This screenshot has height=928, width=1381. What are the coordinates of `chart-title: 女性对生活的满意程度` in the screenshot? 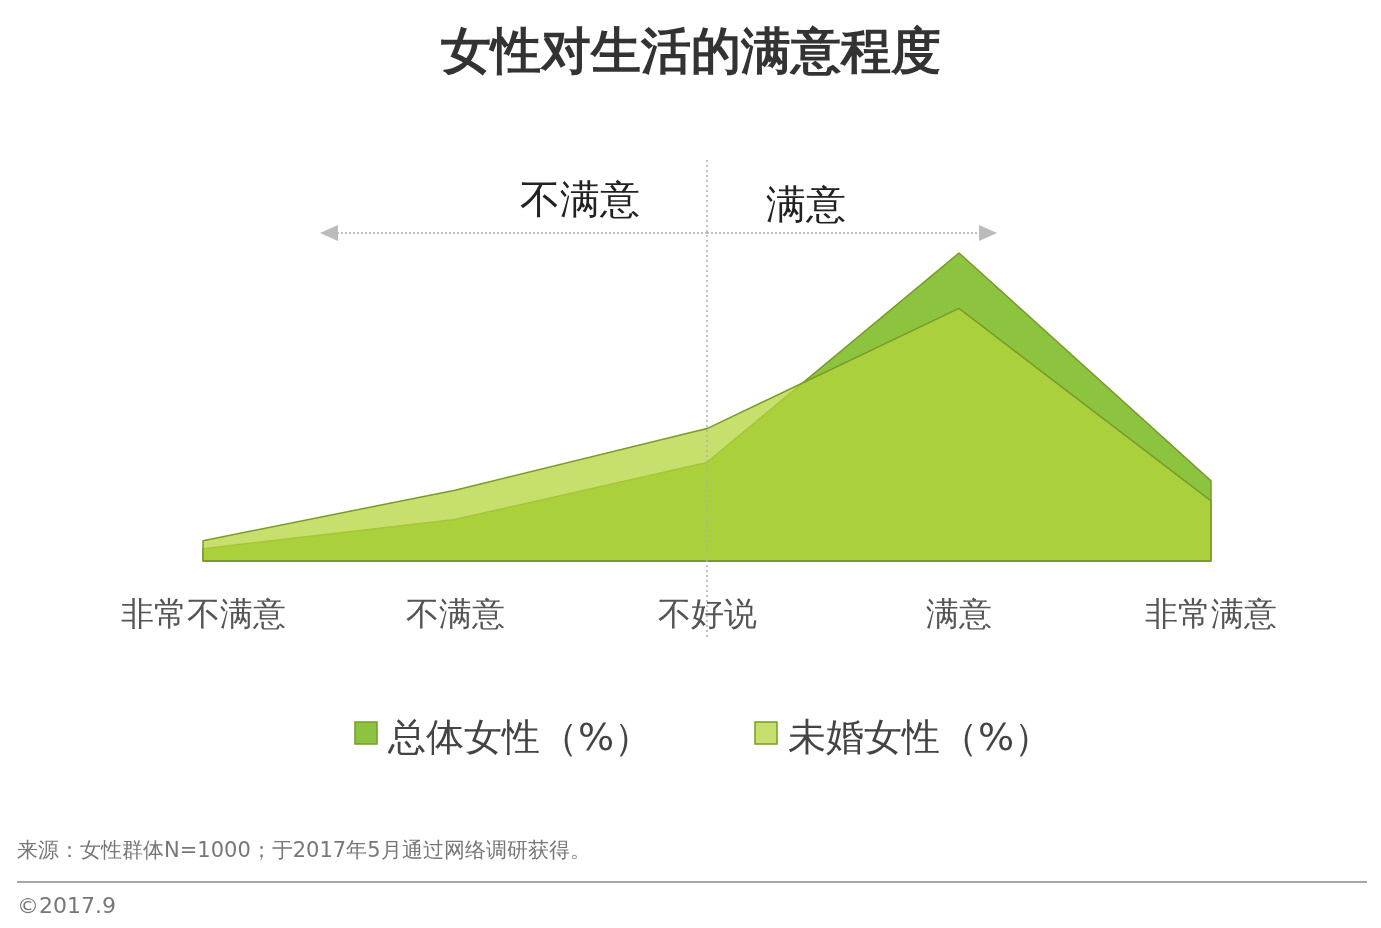 It's located at (690, 51).